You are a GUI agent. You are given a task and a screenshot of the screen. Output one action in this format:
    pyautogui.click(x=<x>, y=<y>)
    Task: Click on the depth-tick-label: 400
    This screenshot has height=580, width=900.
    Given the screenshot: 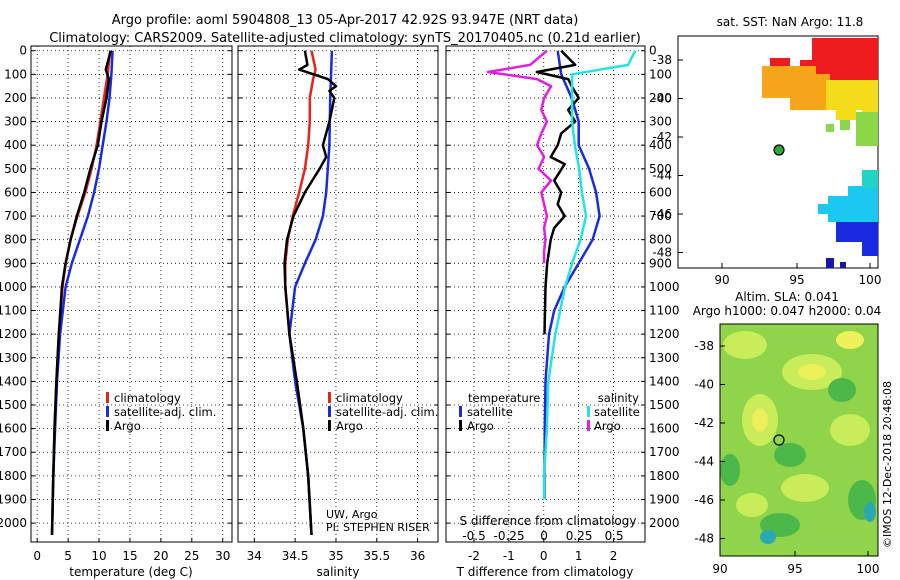 What is the action you would take?
    pyautogui.click(x=15, y=145)
    